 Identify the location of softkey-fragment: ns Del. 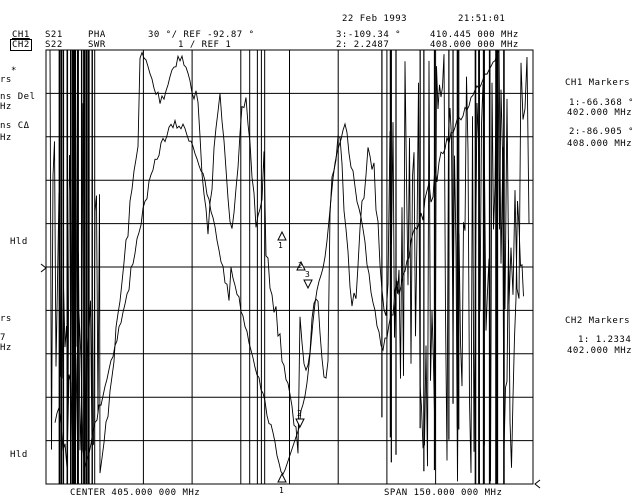
(18, 97).